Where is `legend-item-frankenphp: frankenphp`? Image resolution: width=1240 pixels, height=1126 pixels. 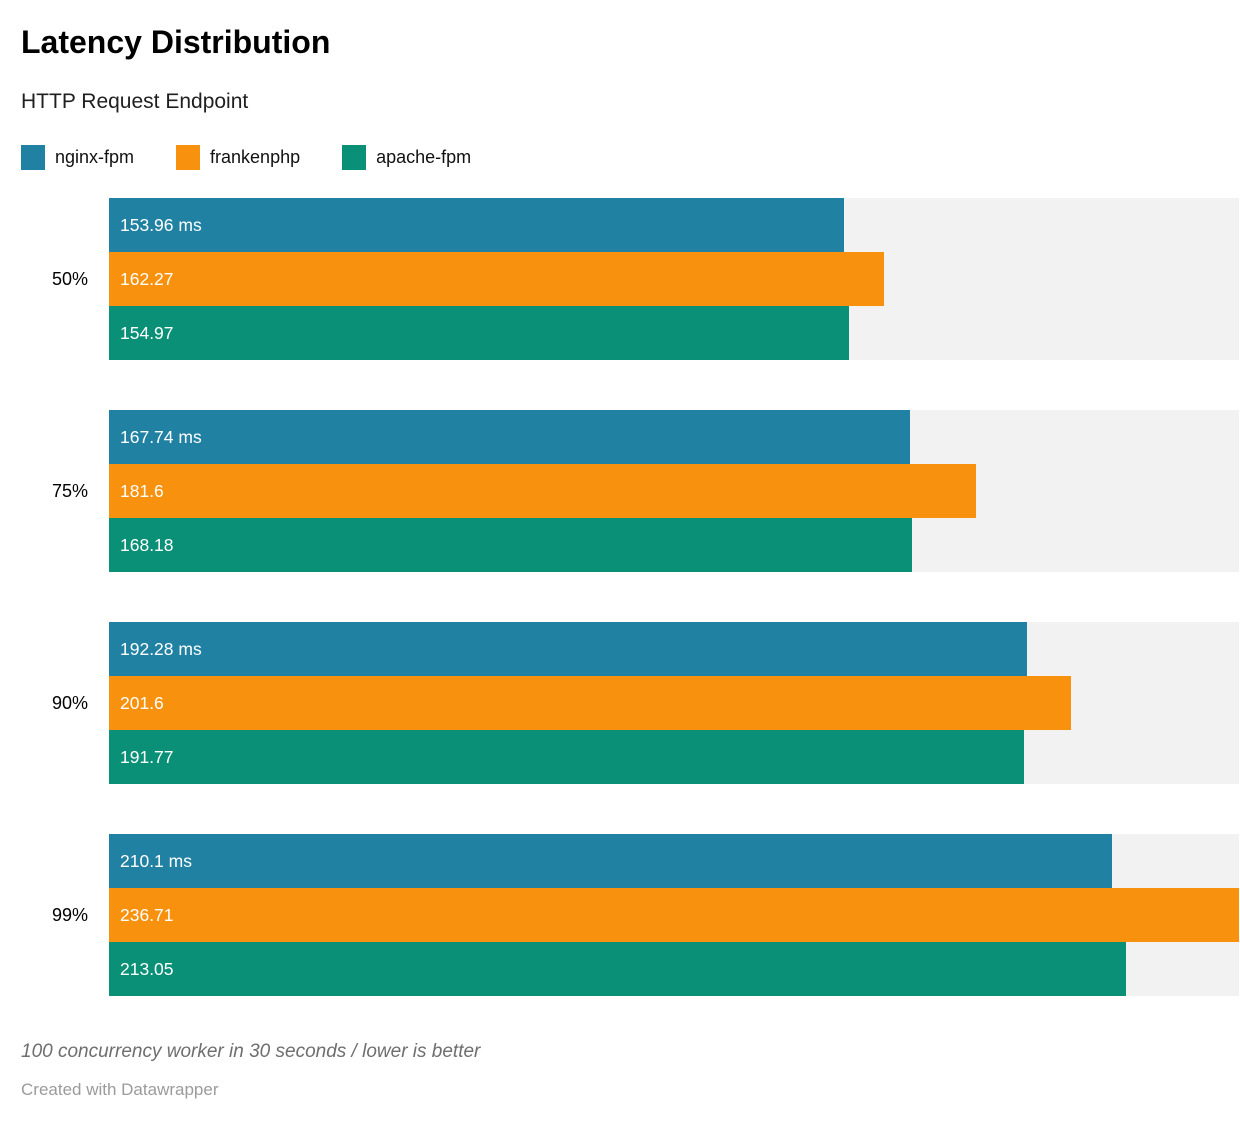 legend-item-frankenphp: frankenphp is located at coordinates (238, 157).